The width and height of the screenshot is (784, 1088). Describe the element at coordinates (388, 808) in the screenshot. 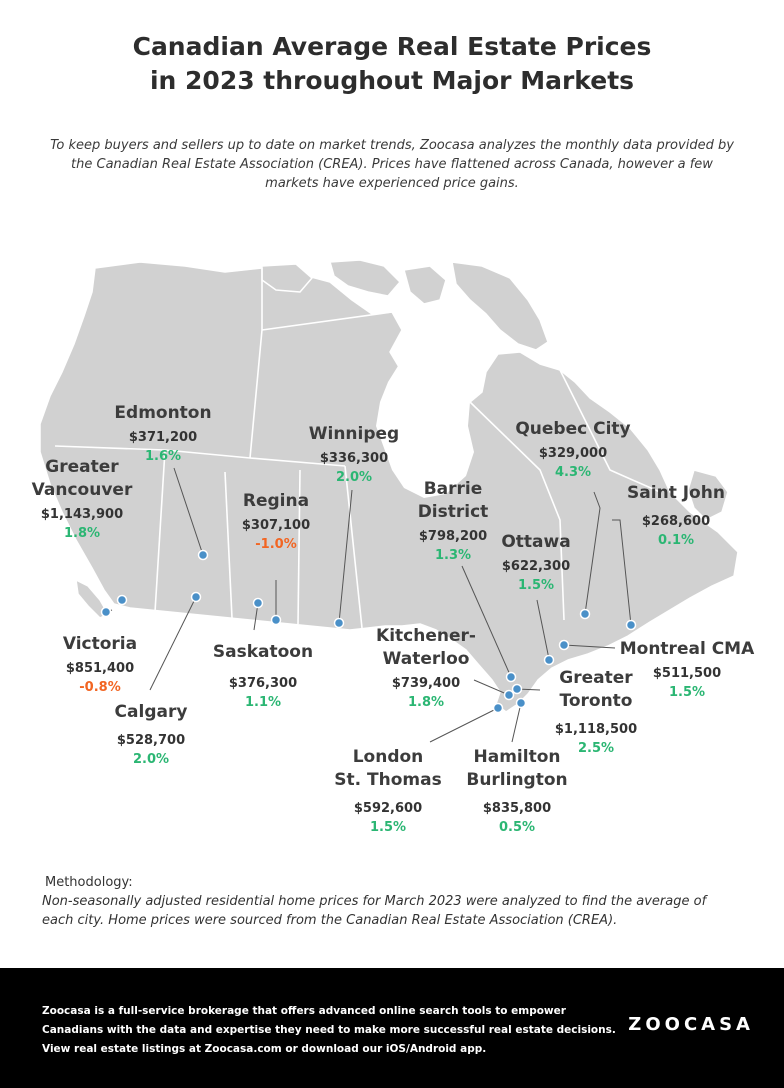

I see `city-price: $592,600` at that location.